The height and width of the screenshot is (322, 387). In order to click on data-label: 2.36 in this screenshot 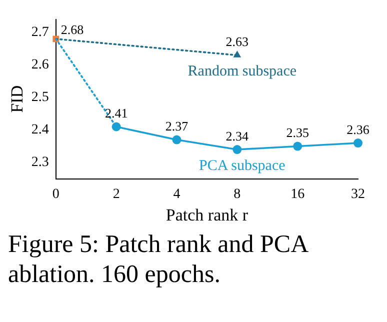, I will do `click(358, 129)`.